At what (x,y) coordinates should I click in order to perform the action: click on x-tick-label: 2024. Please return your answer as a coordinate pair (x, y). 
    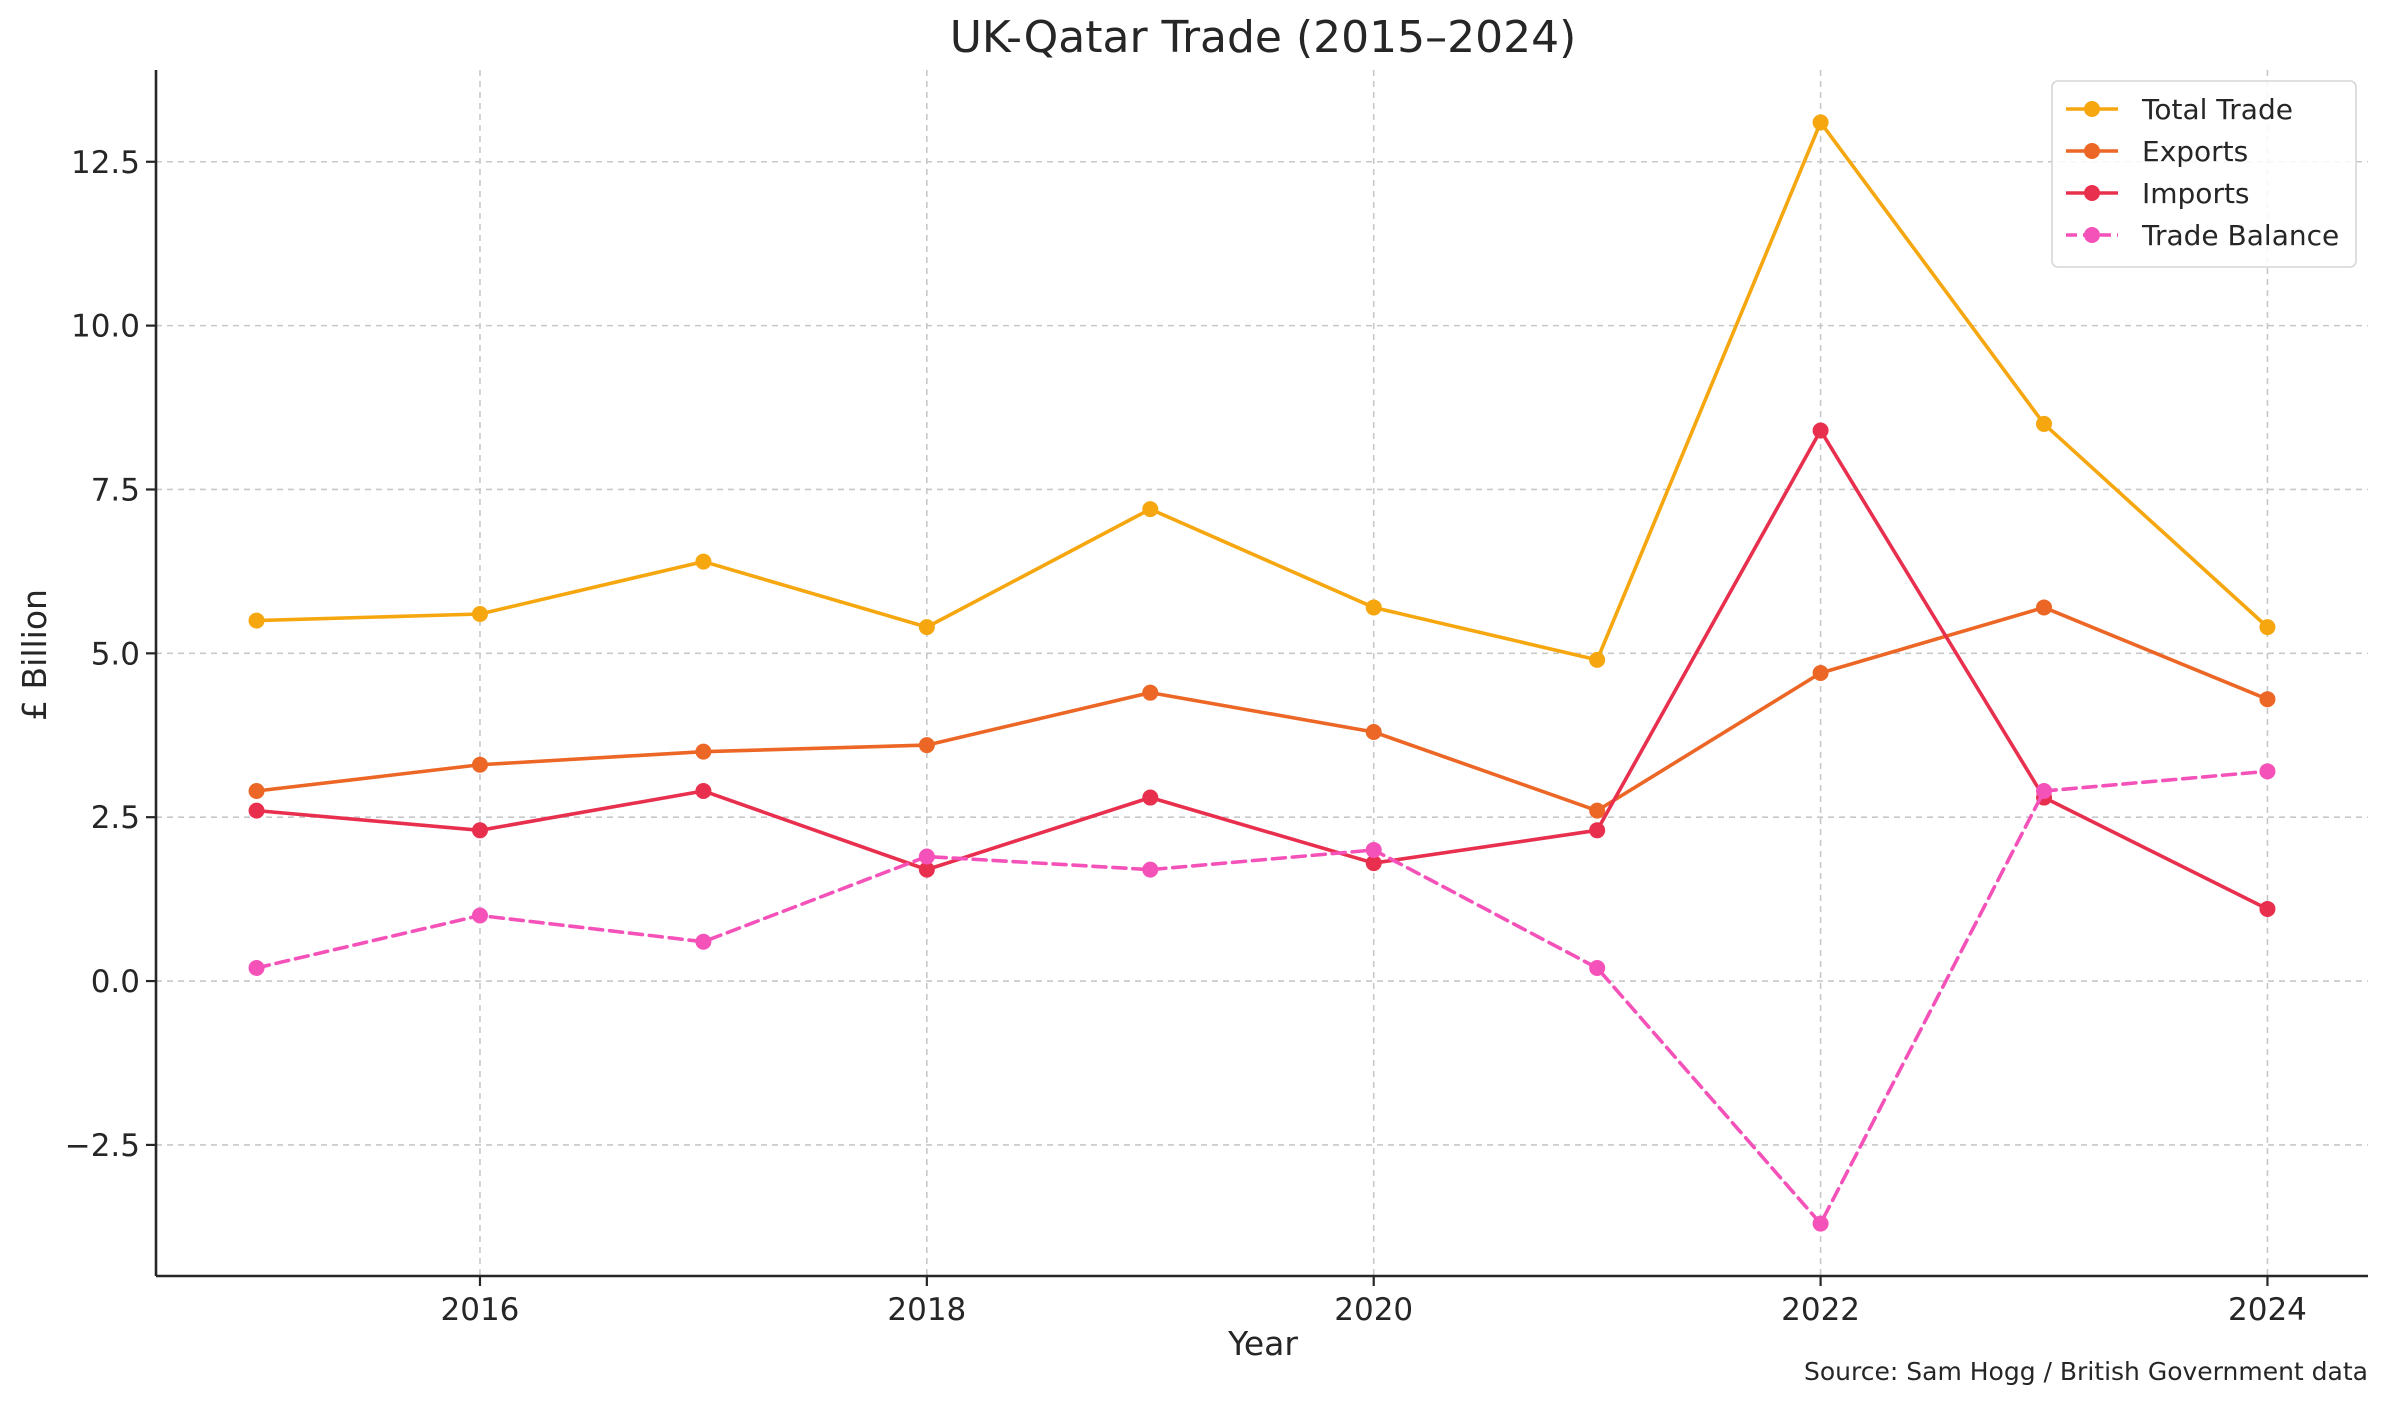
    Looking at the image, I should click on (2267, 1310).